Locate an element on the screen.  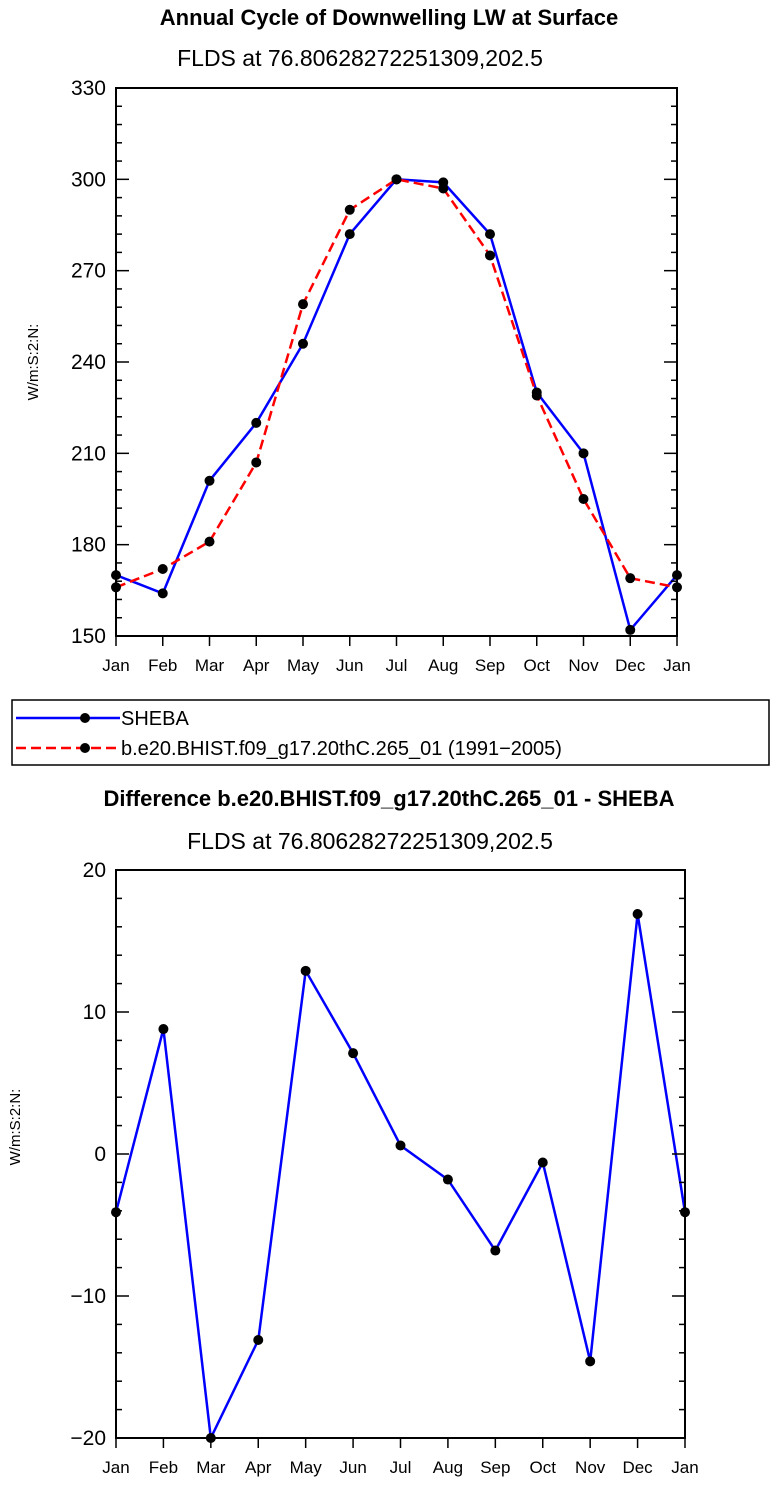
chart2-xtick-label: Mar is located at coordinates (211, 1467).